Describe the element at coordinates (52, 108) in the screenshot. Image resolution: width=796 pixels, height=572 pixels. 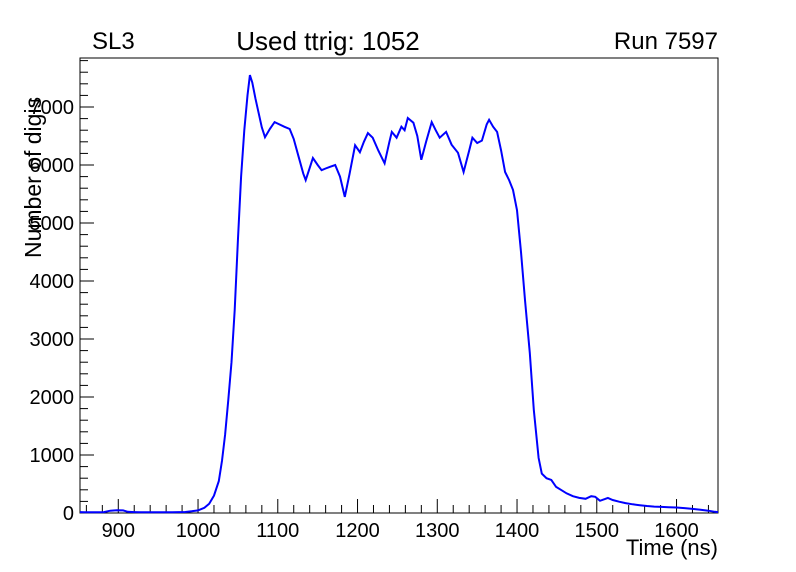
I see `y-tick-label: 7000` at that location.